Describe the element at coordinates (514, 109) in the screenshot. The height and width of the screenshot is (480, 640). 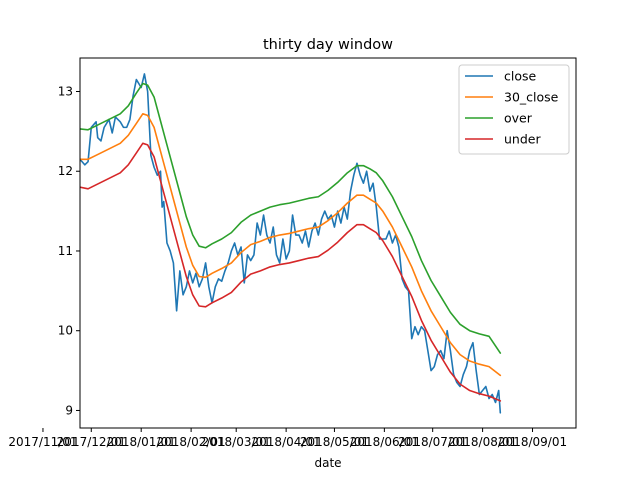
I see `legend-frame` at that location.